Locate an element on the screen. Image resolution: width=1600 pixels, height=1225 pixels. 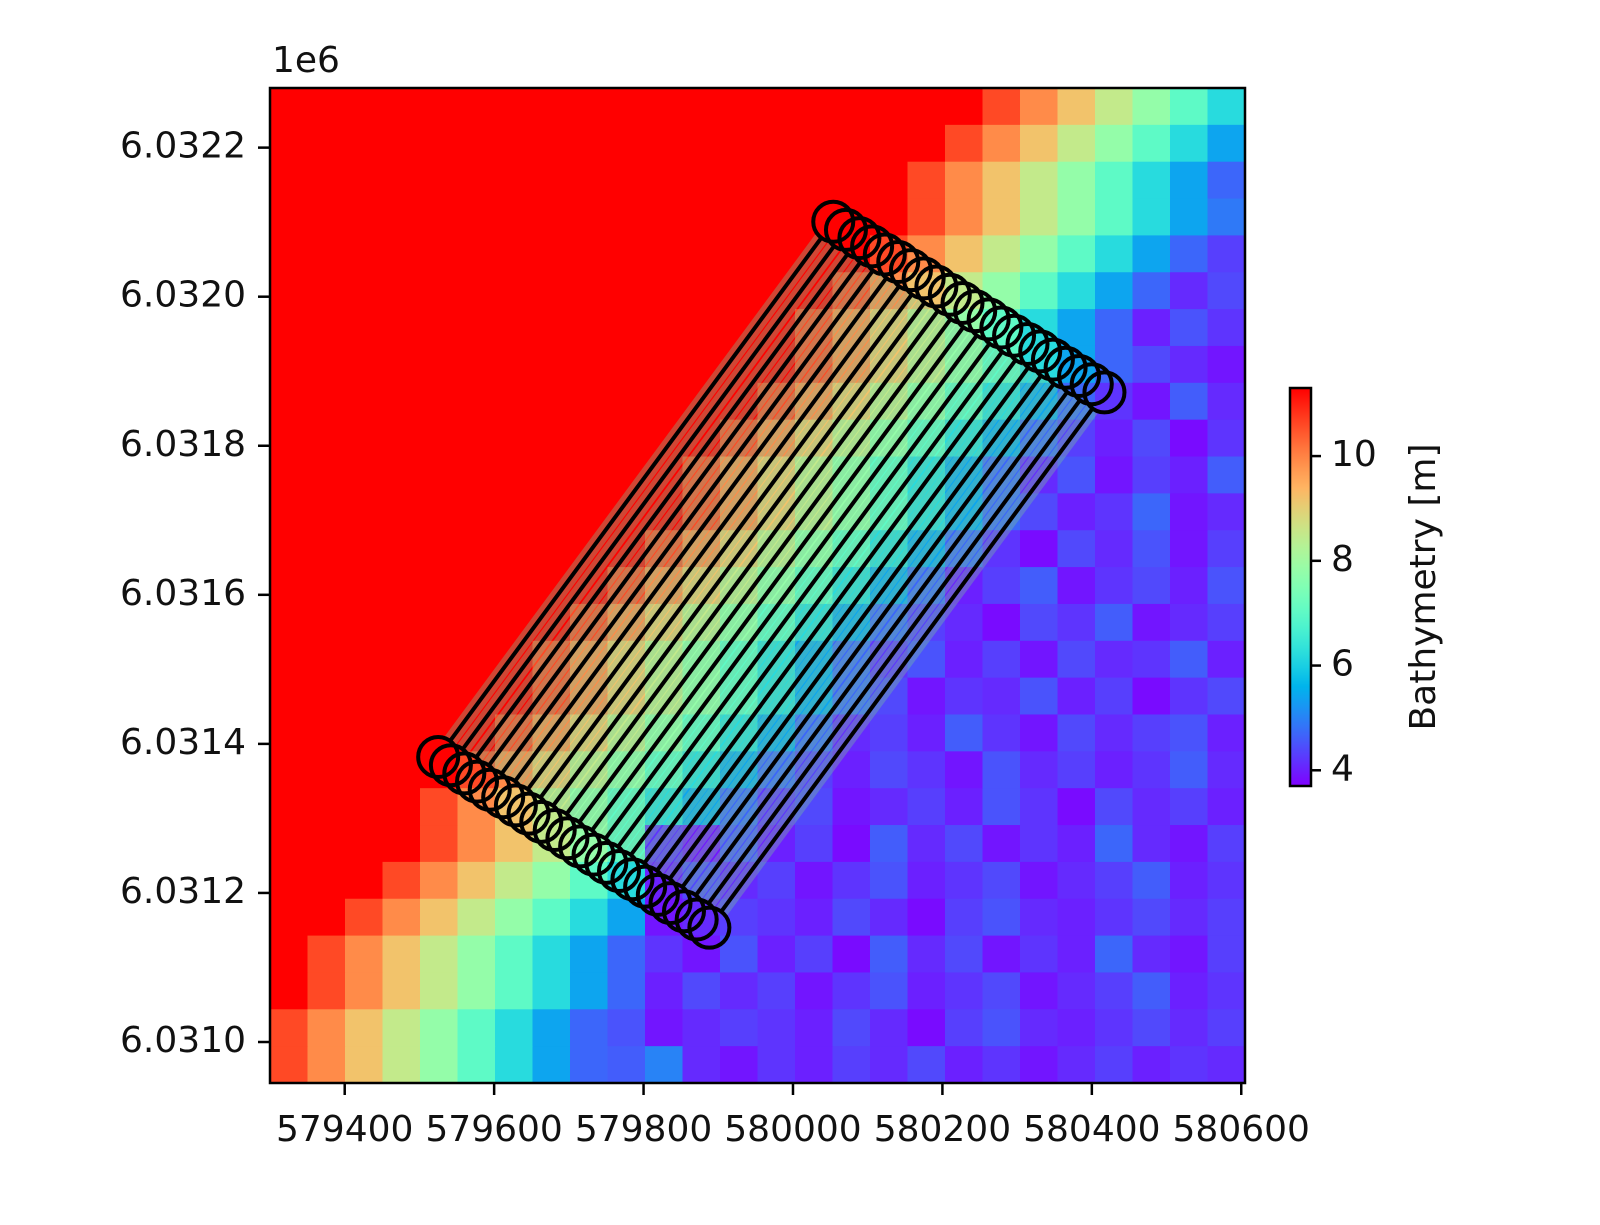
survey-line is located at coordinates (777, 579).